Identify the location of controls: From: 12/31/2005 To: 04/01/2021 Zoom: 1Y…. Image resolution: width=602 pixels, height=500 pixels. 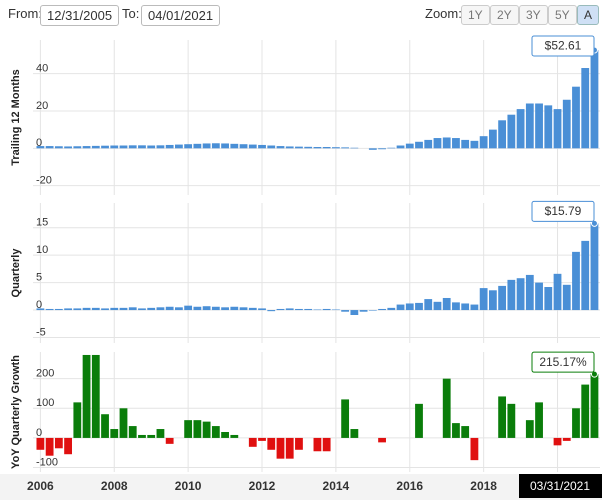
(301, 15).